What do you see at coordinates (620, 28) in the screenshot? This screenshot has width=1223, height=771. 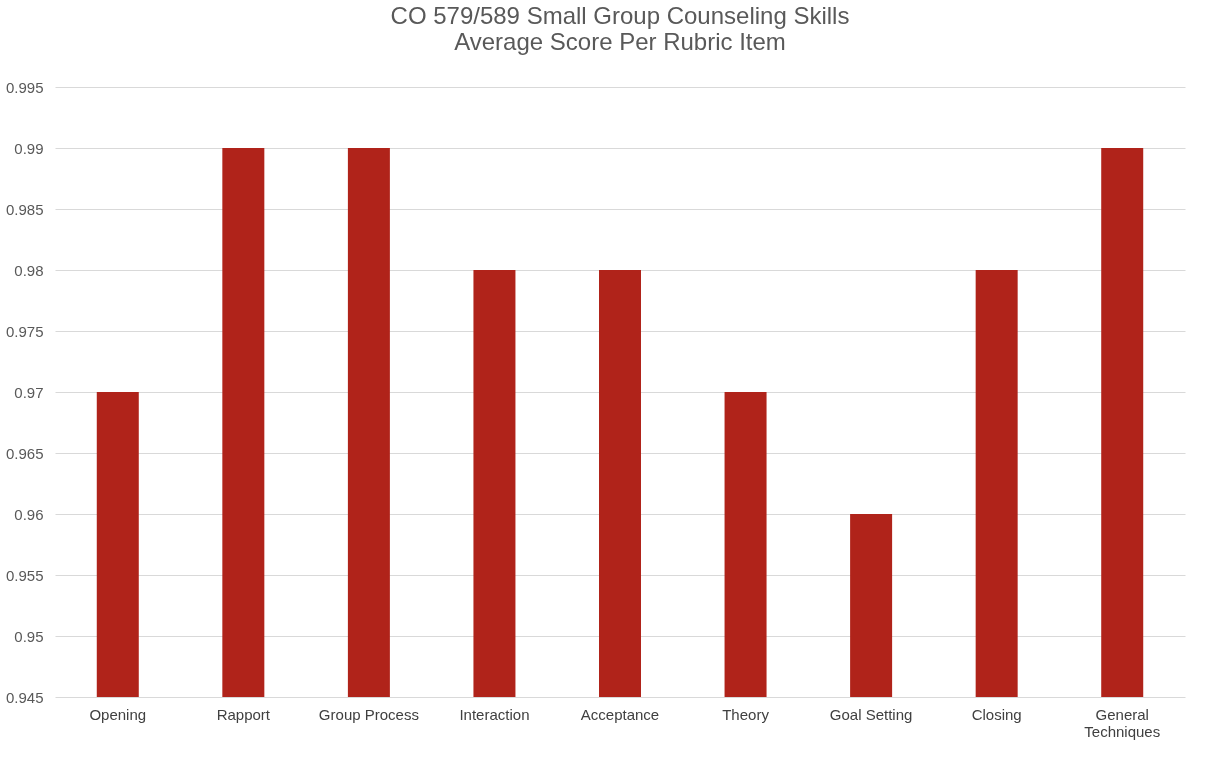 I see `chart-title: CO 579/589 Small Group Counseling Skills Average Score Per Rubric Item` at bounding box center [620, 28].